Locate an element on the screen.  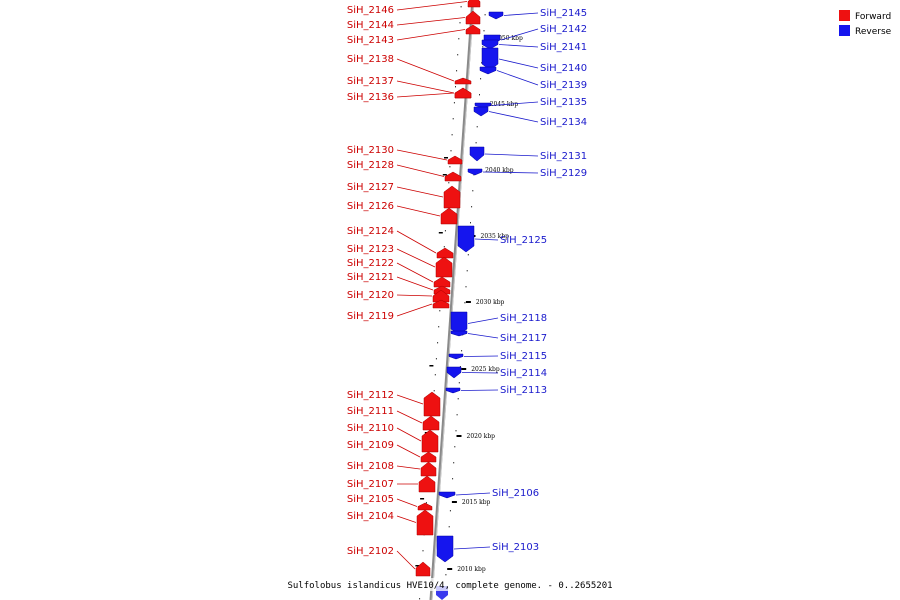
forward-gene-label: SiH_2123 is located at coordinates (370, 249).